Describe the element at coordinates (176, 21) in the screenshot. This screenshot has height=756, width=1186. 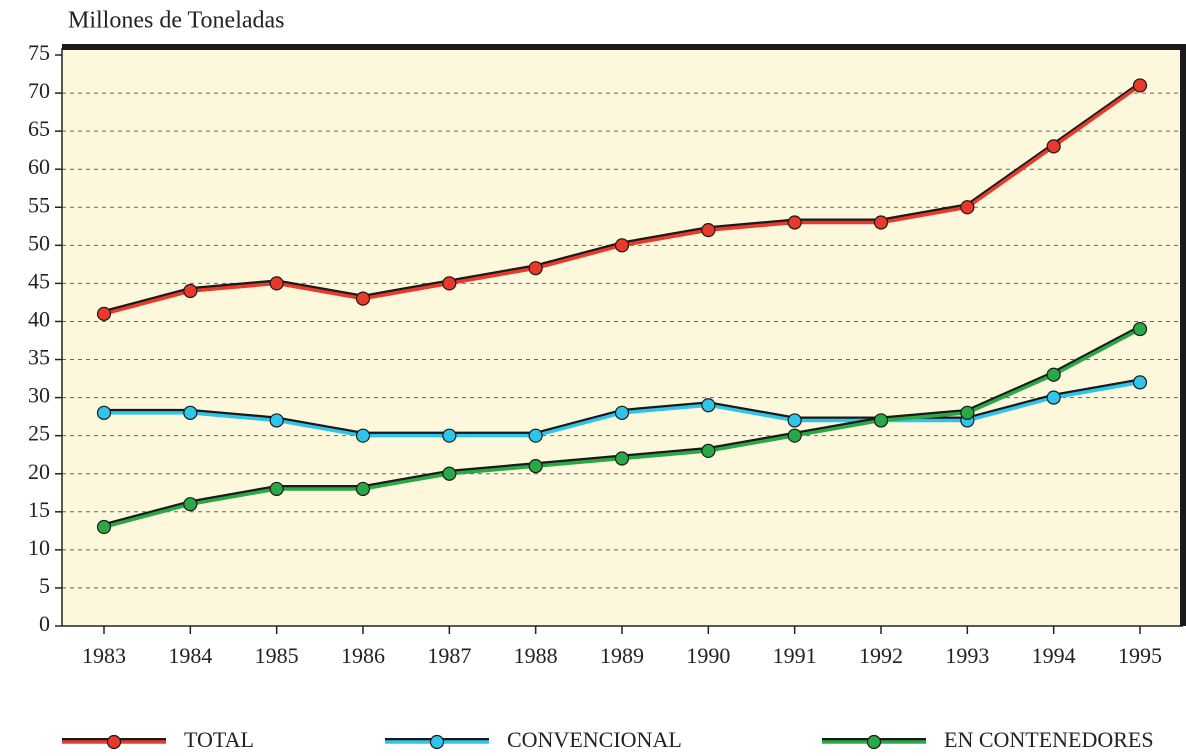
I see `axis-title: Millones de Toneladas` at that location.